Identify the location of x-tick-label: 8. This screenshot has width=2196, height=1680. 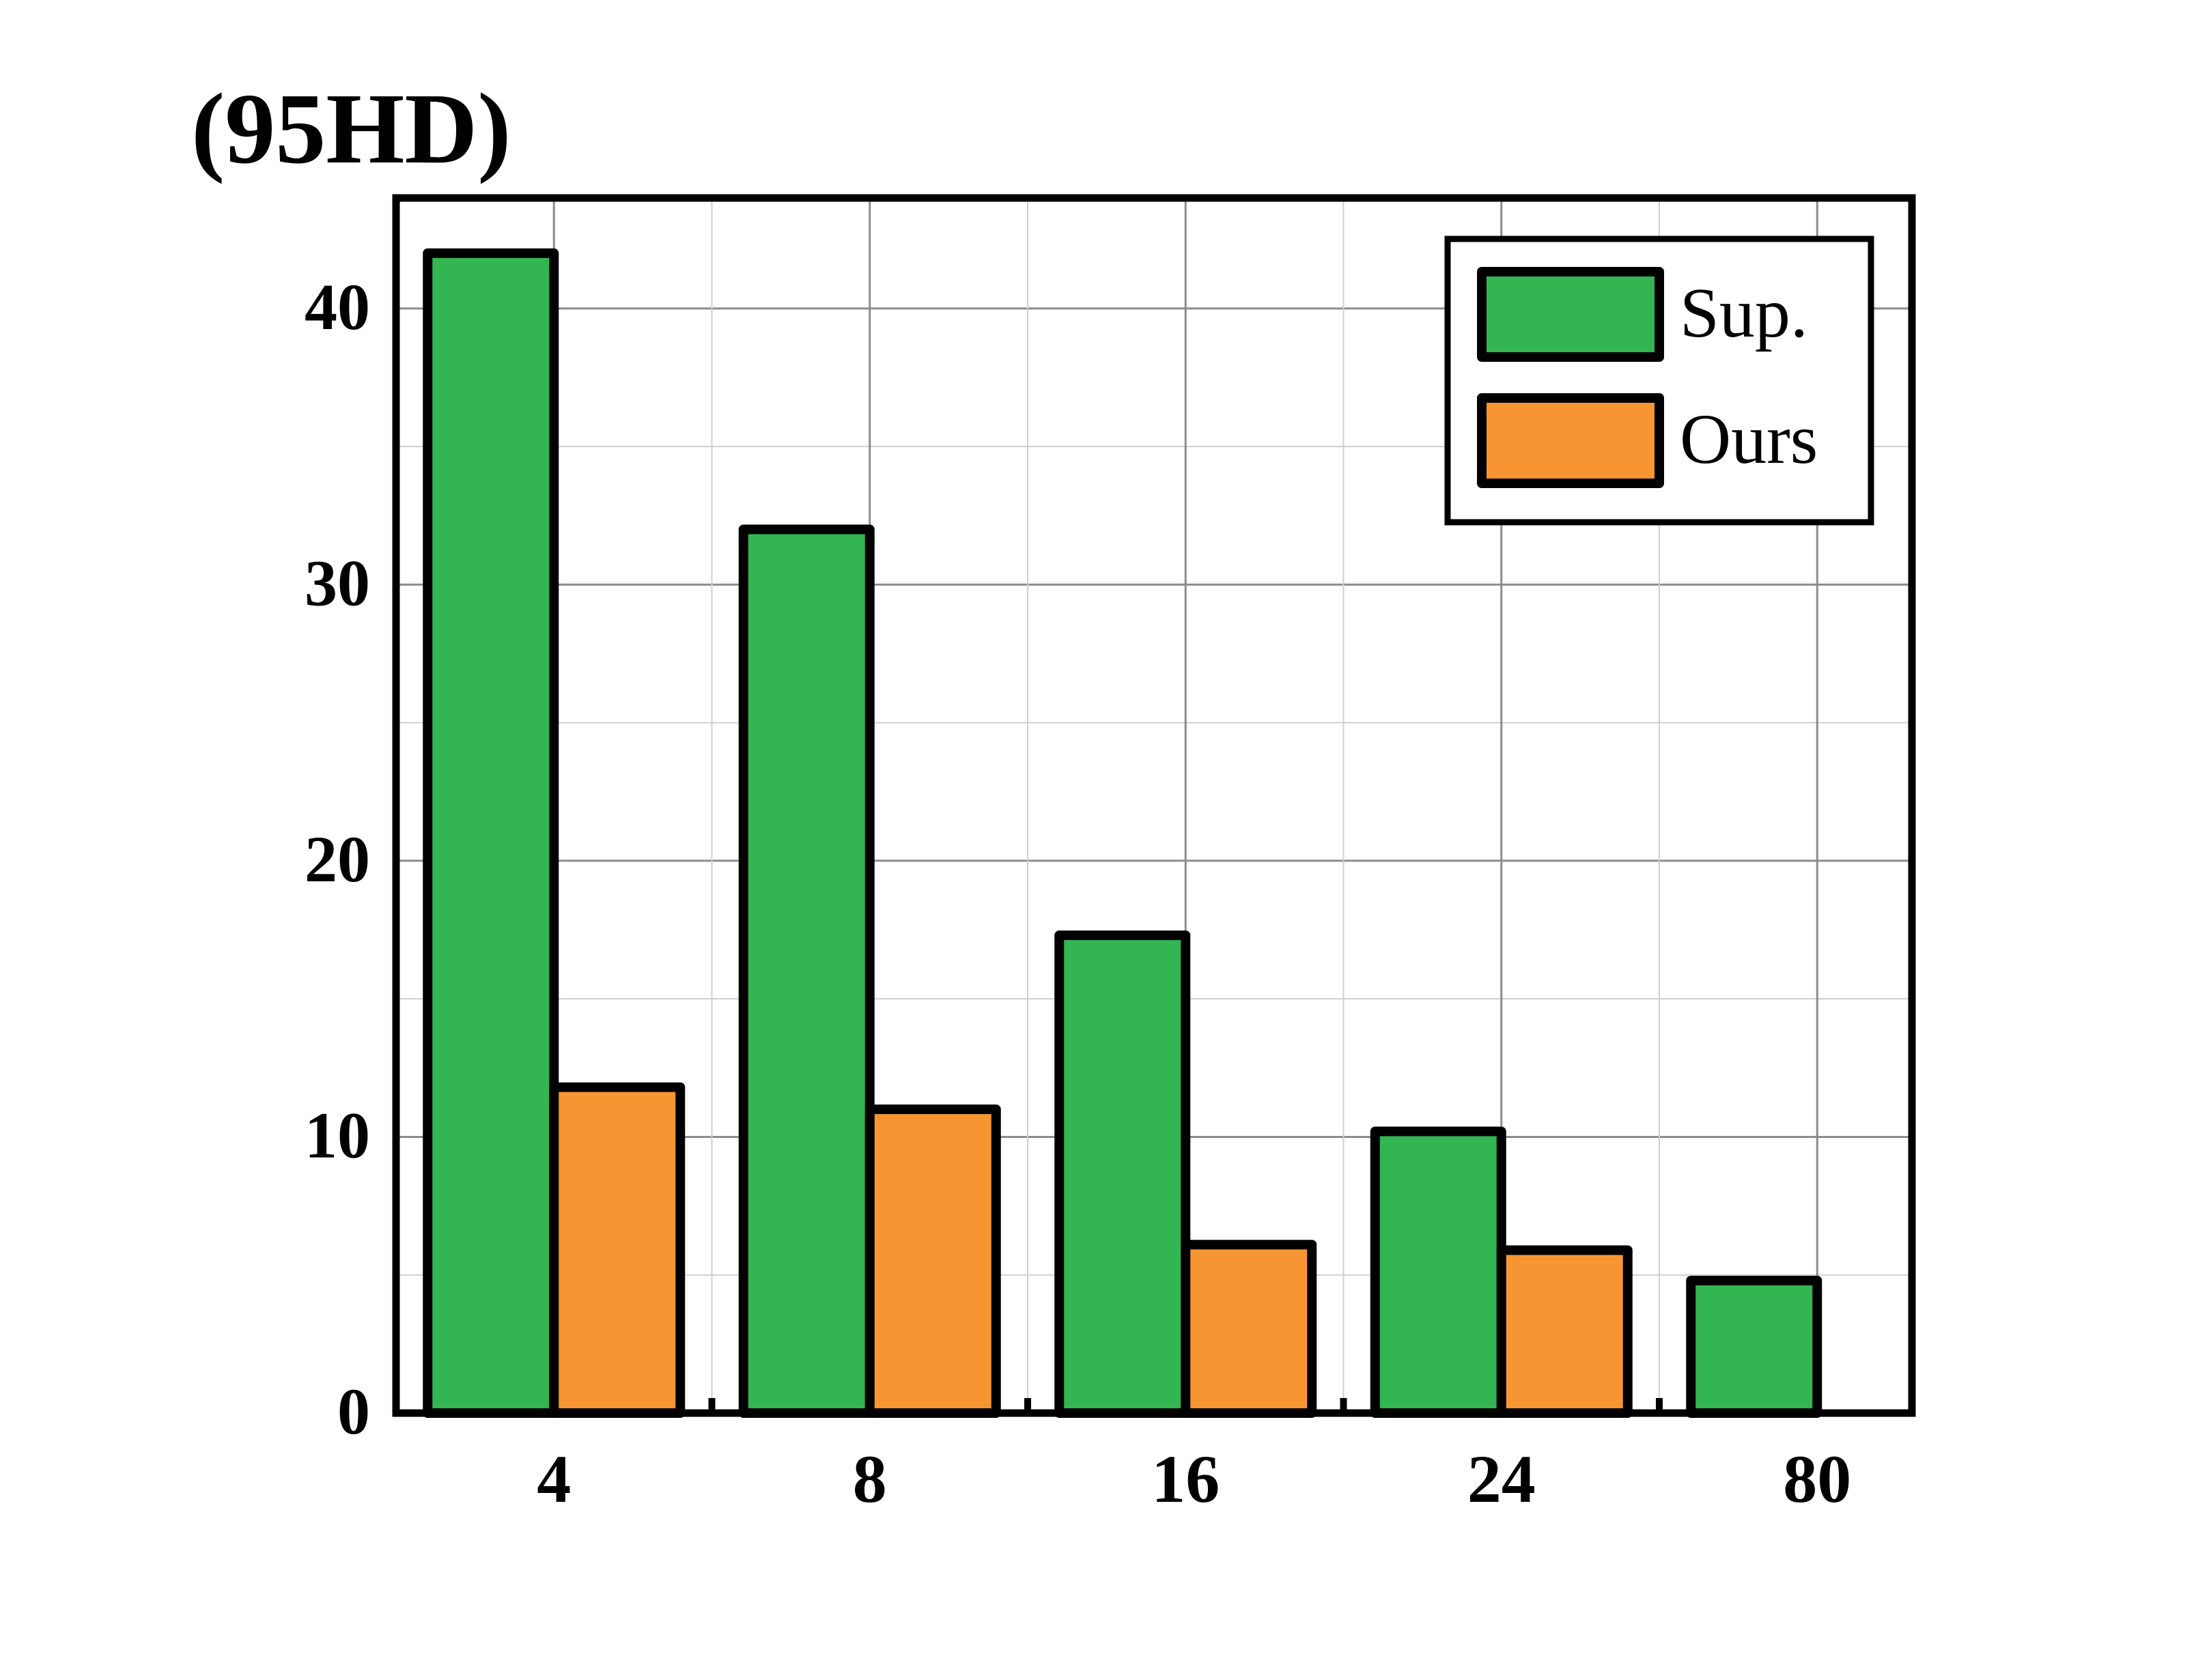
(870, 1479).